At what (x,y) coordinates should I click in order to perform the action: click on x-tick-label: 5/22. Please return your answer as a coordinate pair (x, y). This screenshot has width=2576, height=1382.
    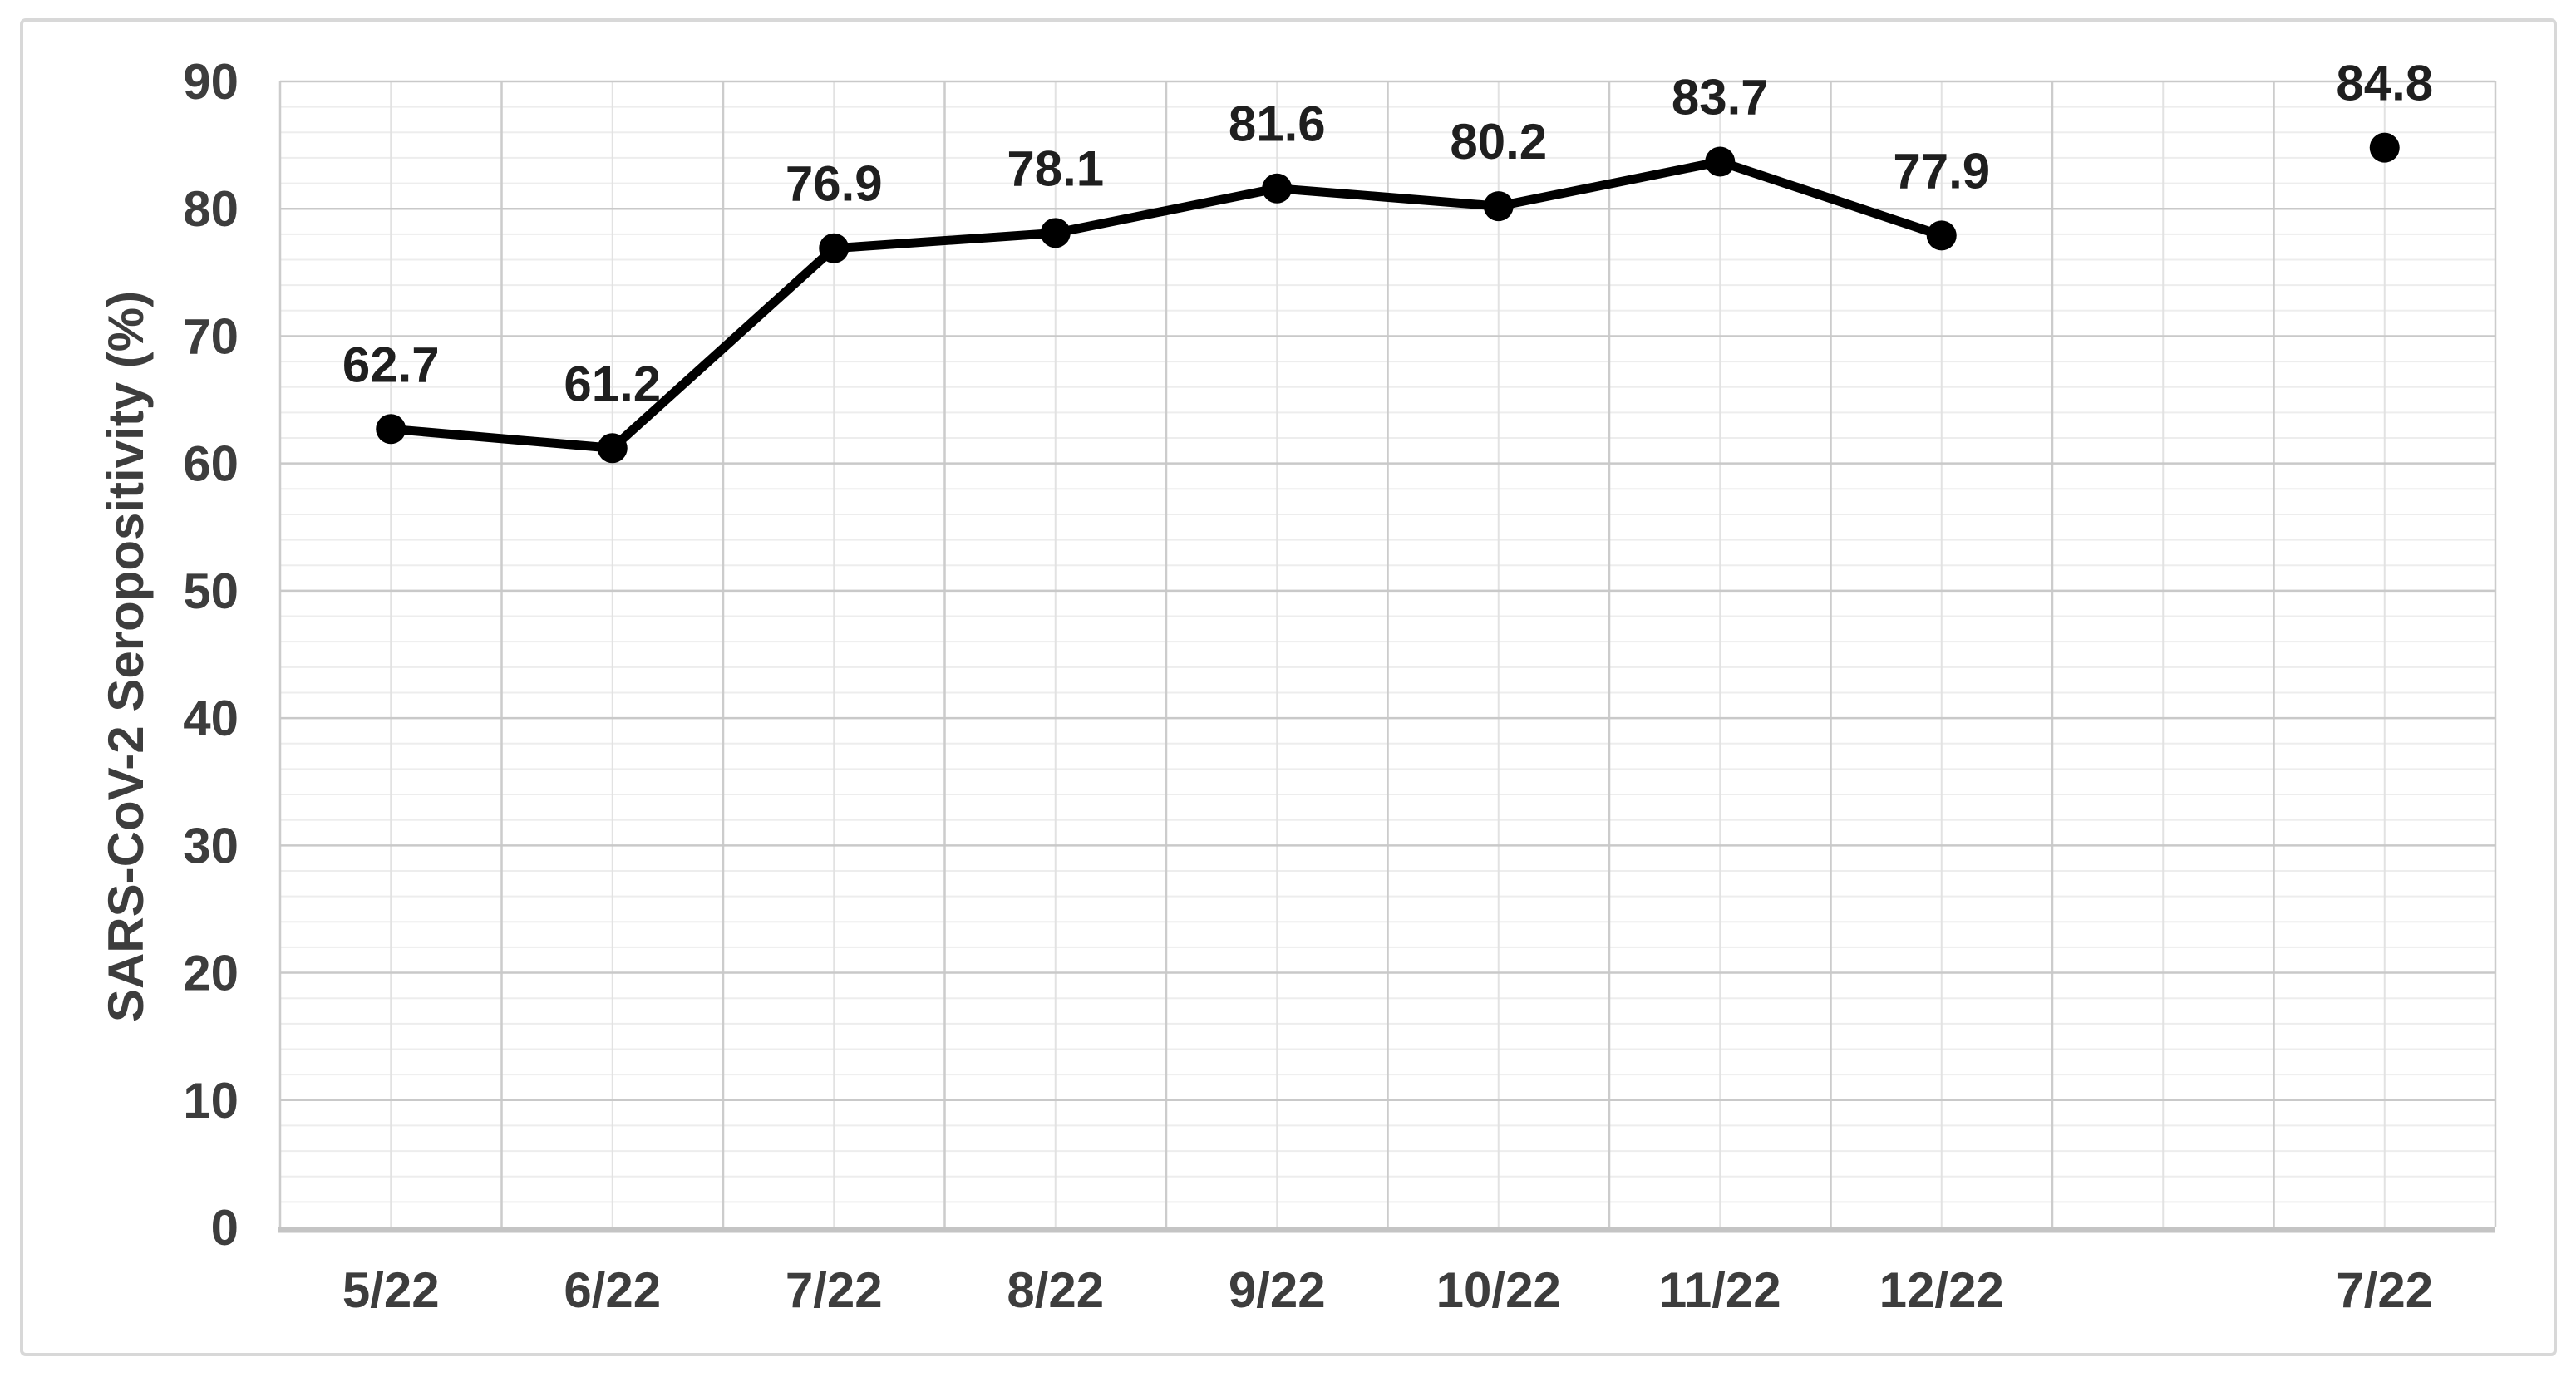
    Looking at the image, I should click on (391, 1290).